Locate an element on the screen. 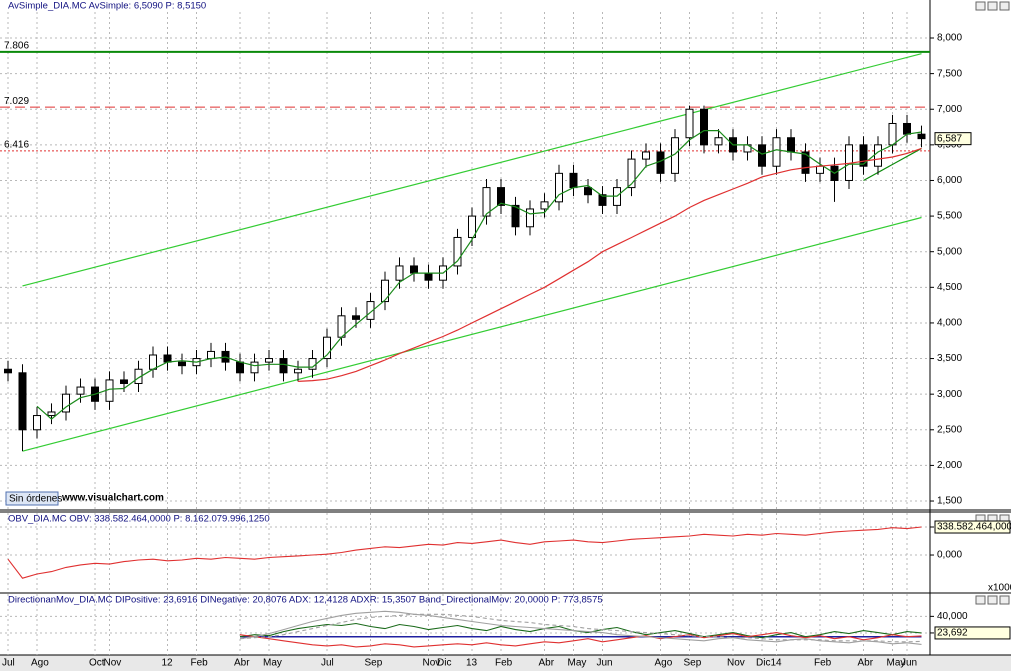 This screenshot has height=671, width=1011. x-tick-label: Oct is located at coordinates (97, 663).